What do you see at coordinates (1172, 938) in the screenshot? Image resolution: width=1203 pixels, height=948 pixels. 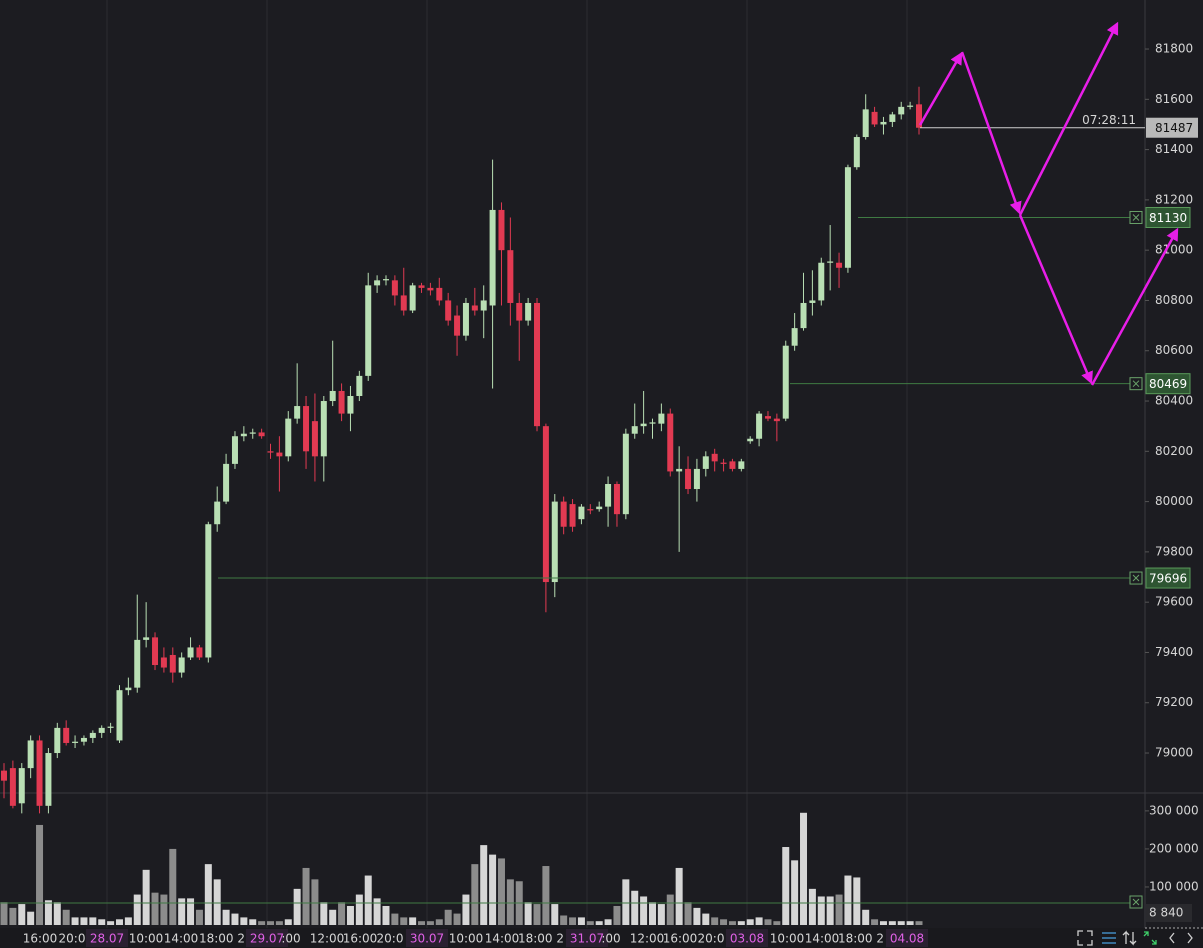 I see `prev-button` at bounding box center [1172, 938].